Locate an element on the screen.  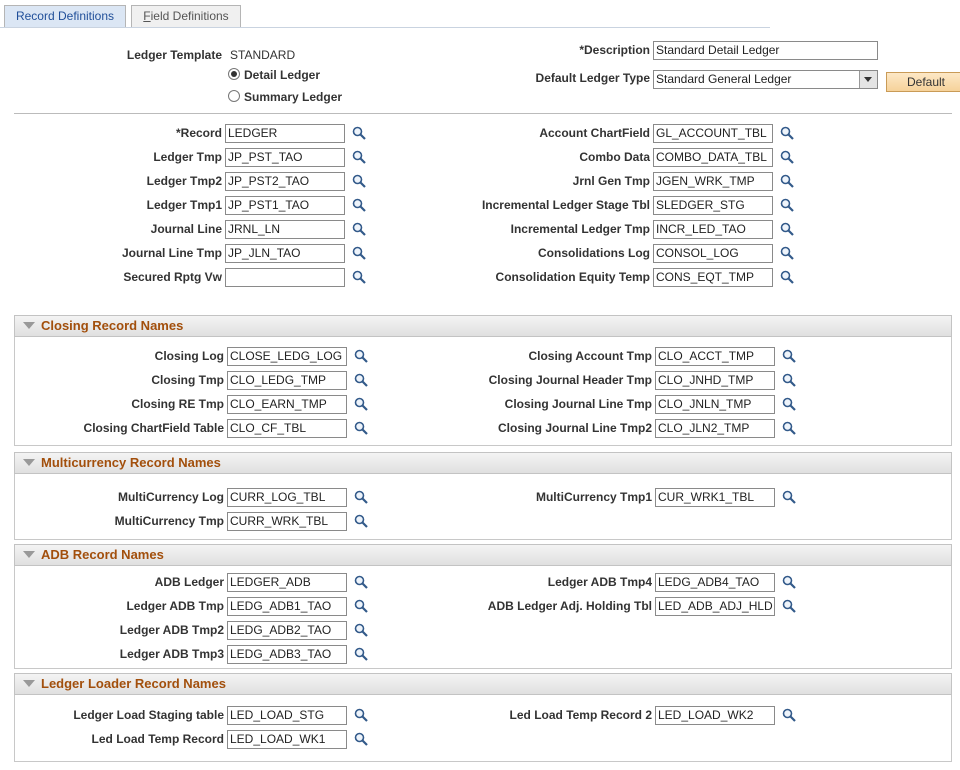
field-label: Journal Line is located at coordinates (186, 229).